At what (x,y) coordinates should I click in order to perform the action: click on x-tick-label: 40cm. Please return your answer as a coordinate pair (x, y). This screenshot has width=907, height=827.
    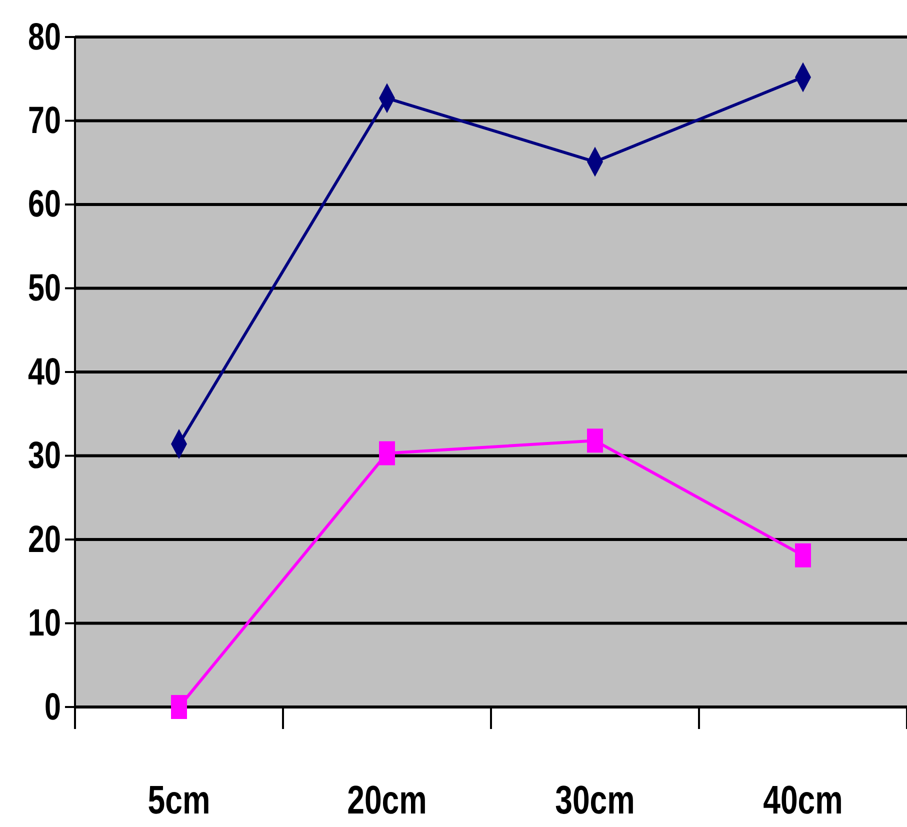
    Looking at the image, I should click on (803, 800).